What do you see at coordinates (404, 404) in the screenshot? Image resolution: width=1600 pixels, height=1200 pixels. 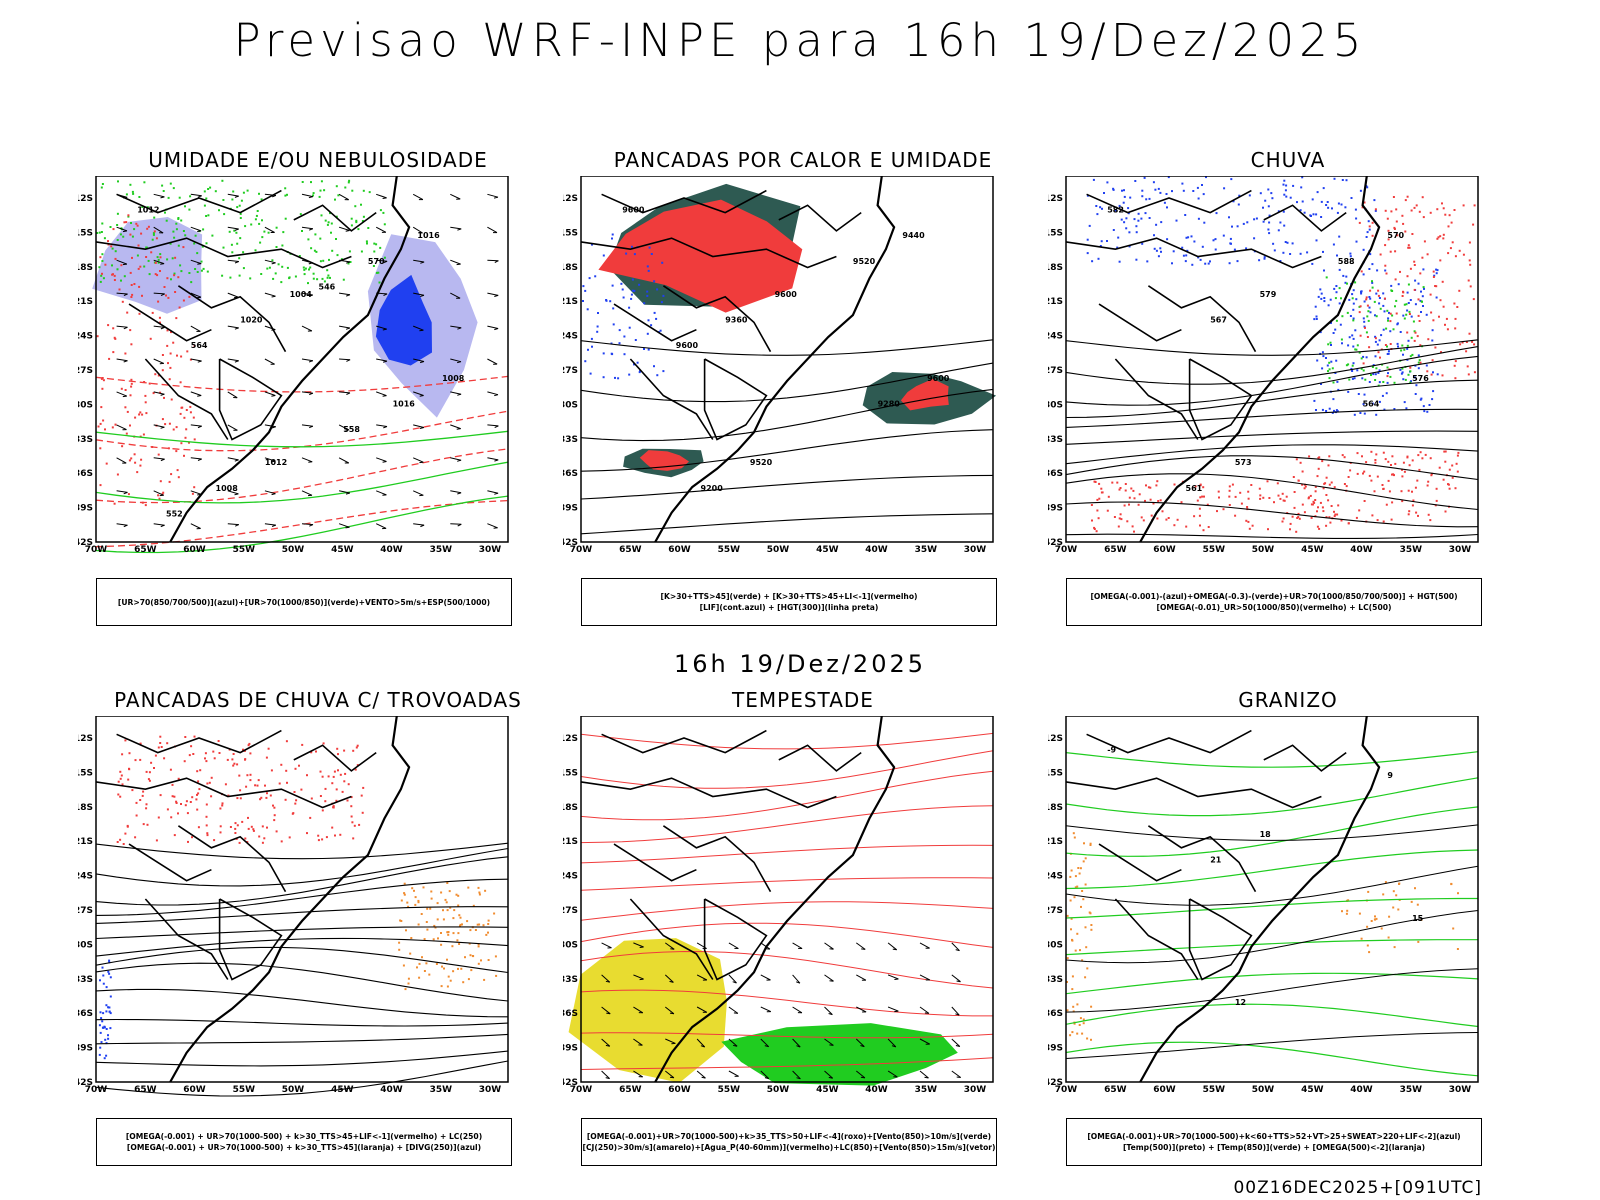 I see `contour-label: 1016` at bounding box center [404, 404].